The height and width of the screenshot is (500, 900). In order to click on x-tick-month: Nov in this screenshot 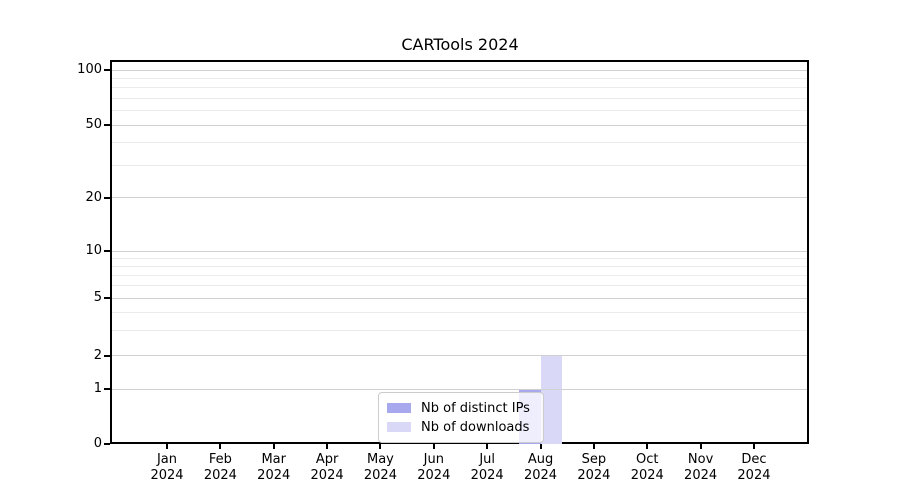, I will do `click(700, 459)`.